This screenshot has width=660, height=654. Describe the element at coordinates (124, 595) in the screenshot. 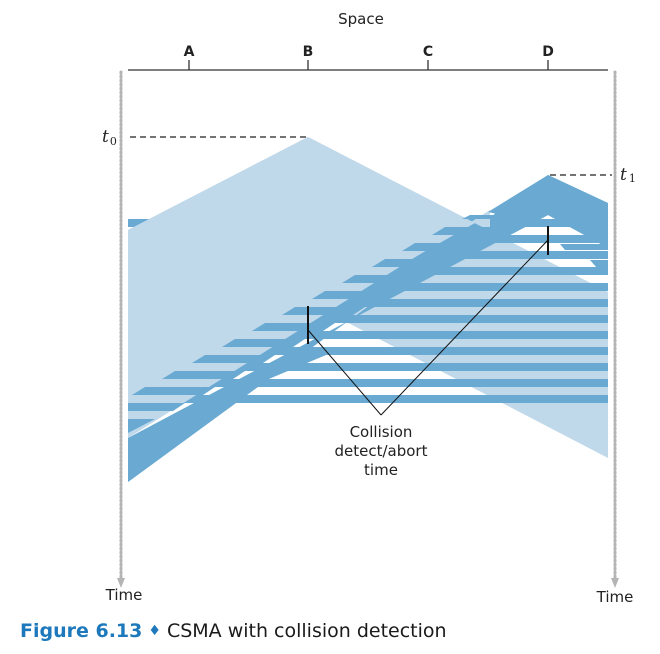

I see `time-label-left: Time` at that location.